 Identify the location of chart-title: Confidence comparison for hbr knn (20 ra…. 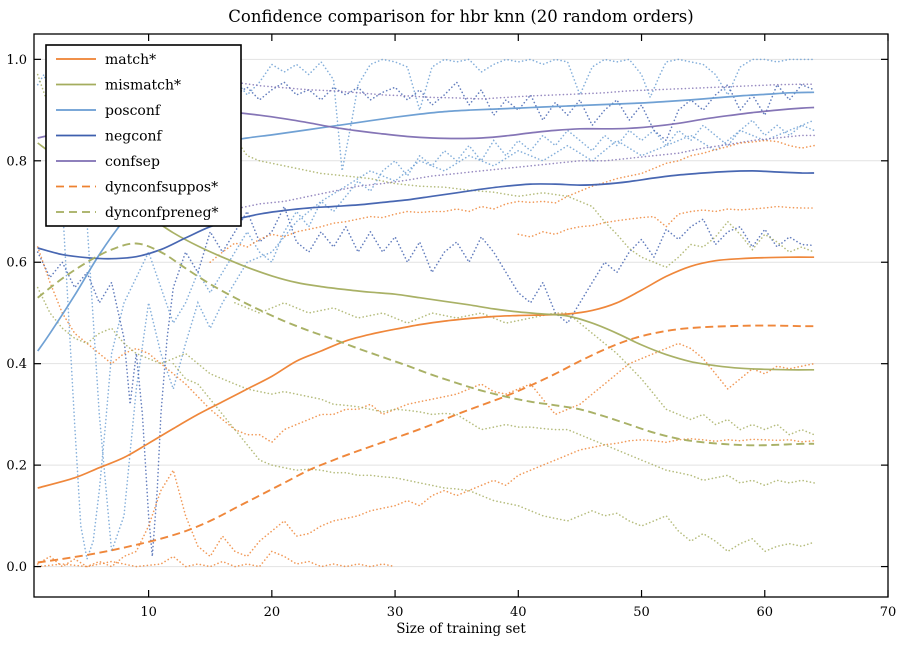
(460, 16).